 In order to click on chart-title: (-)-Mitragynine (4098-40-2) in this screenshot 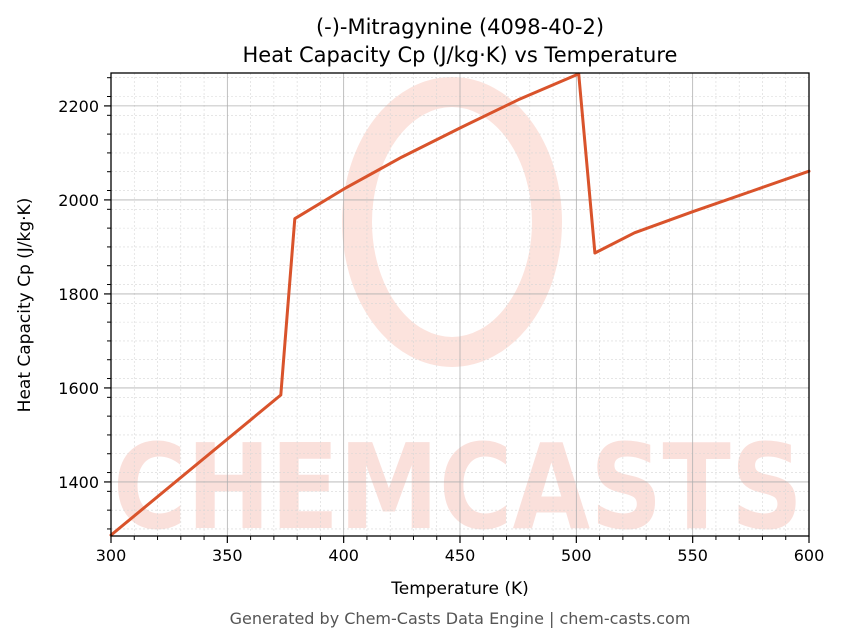, I will do `click(460, 27)`.